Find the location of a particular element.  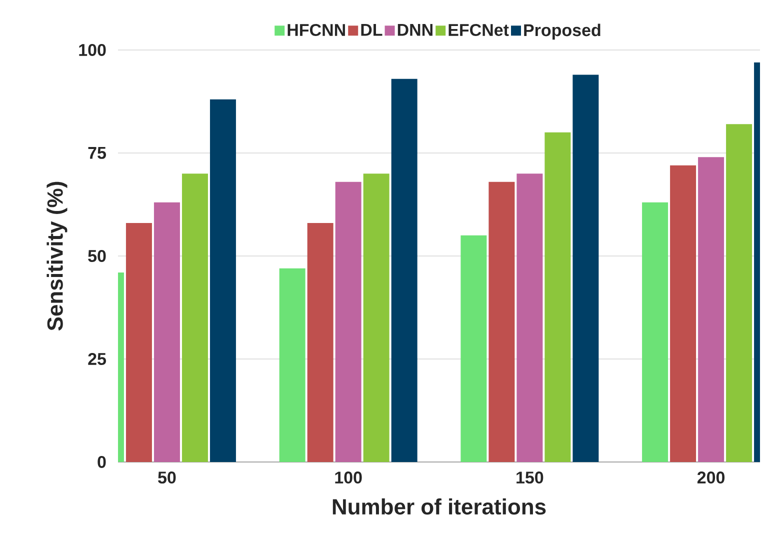

y-tick-label: 75 is located at coordinates (97, 153).